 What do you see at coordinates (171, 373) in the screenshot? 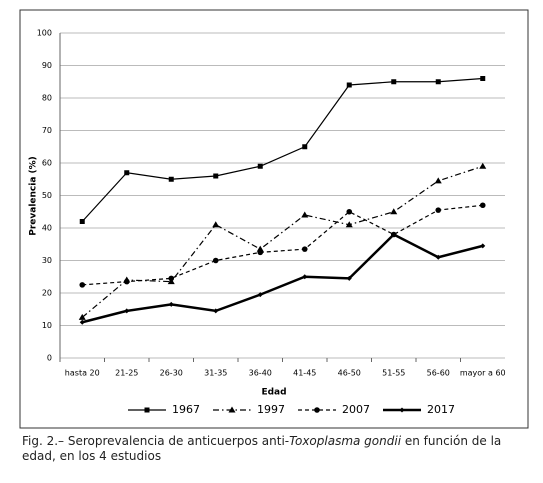
I see `x-tick-label: 26-30` at bounding box center [171, 373].